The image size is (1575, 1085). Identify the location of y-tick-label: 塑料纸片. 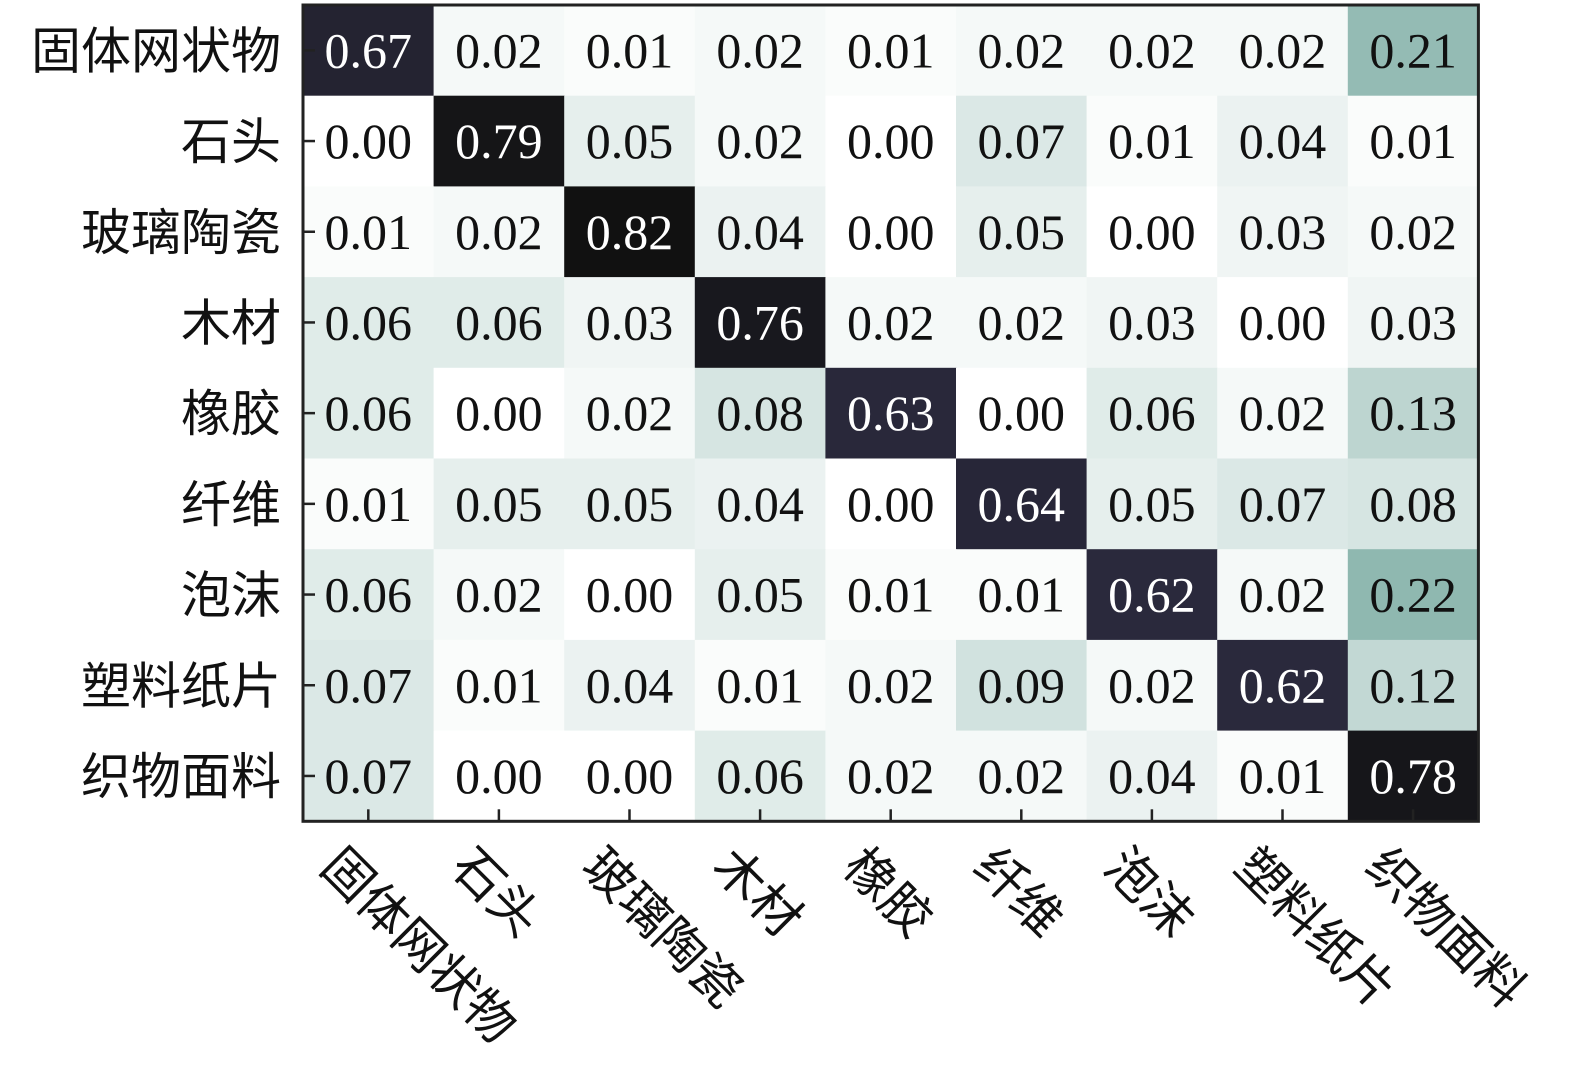
(181, 686).